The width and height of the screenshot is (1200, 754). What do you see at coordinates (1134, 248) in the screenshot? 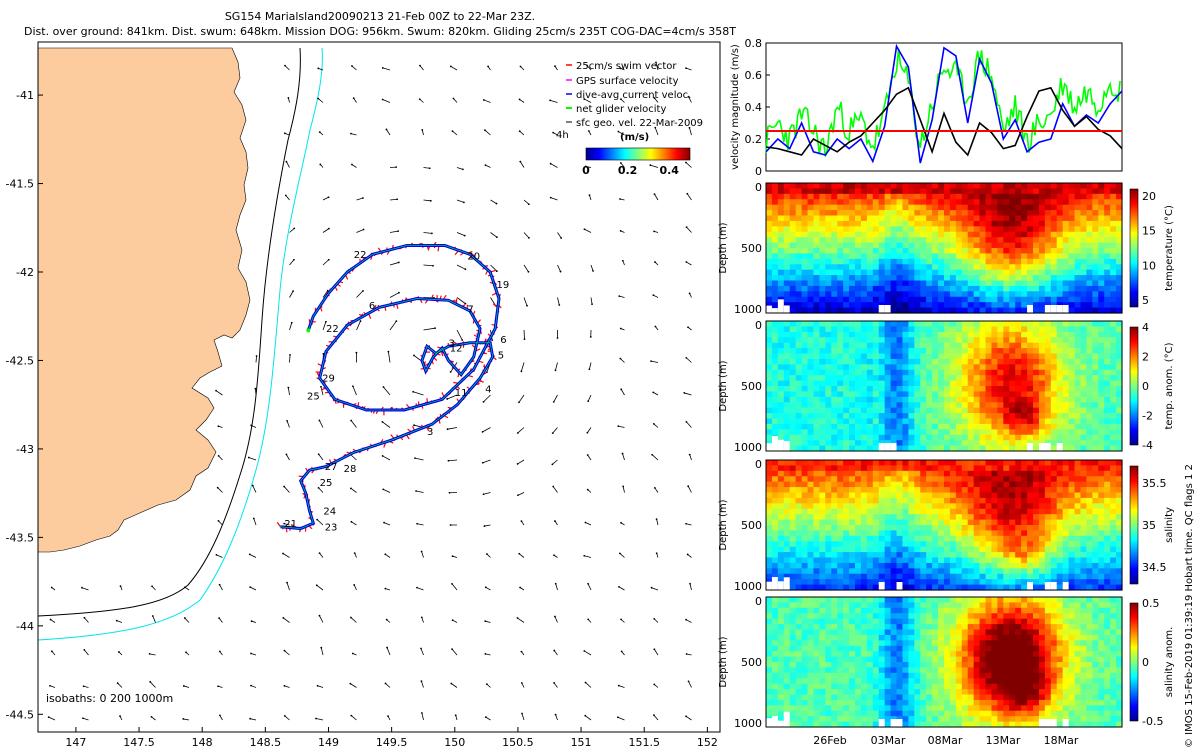
I see `section-colorbar` at bounding box center [1134, 248].